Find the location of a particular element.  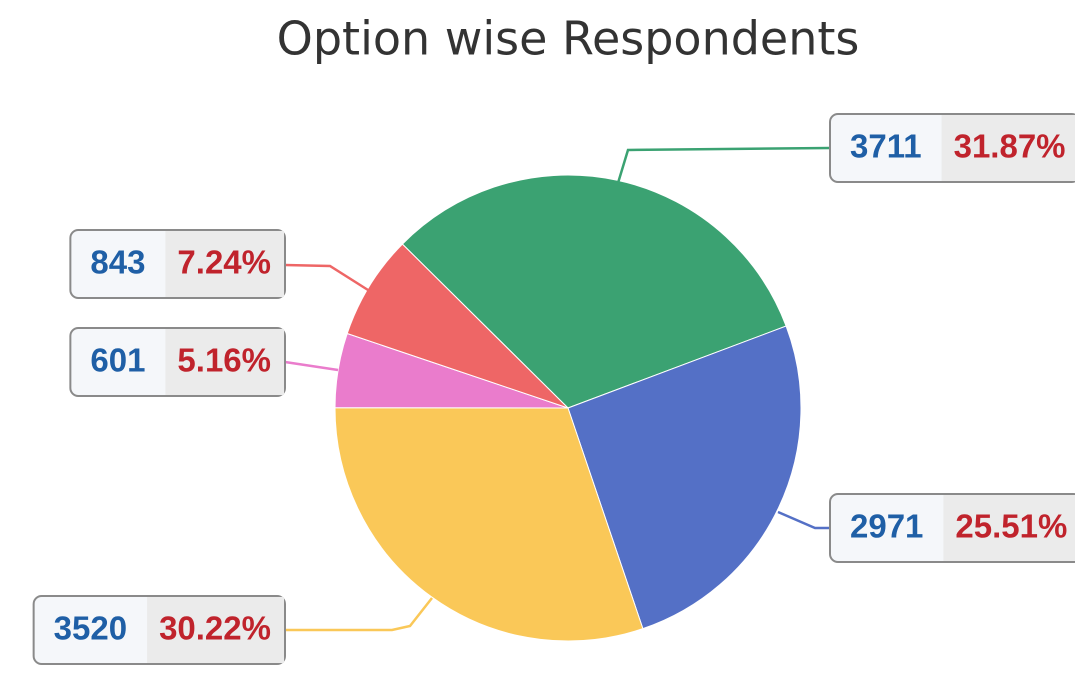

label-count: 3520 is located at coordinates (90, 628).